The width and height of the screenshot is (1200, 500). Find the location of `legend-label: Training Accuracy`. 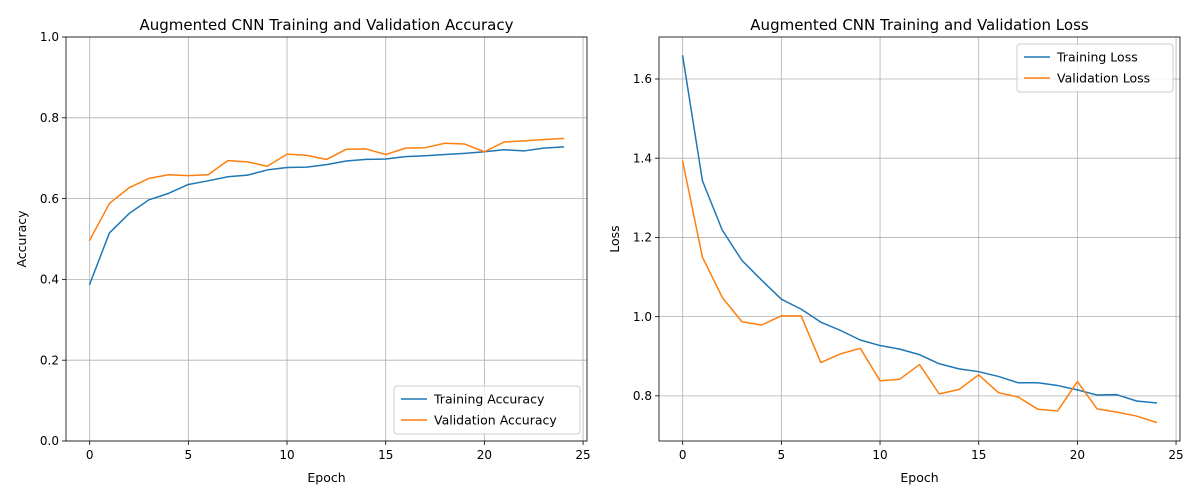

legend-label: Training Accuracy is located at coordinates (489, 399).